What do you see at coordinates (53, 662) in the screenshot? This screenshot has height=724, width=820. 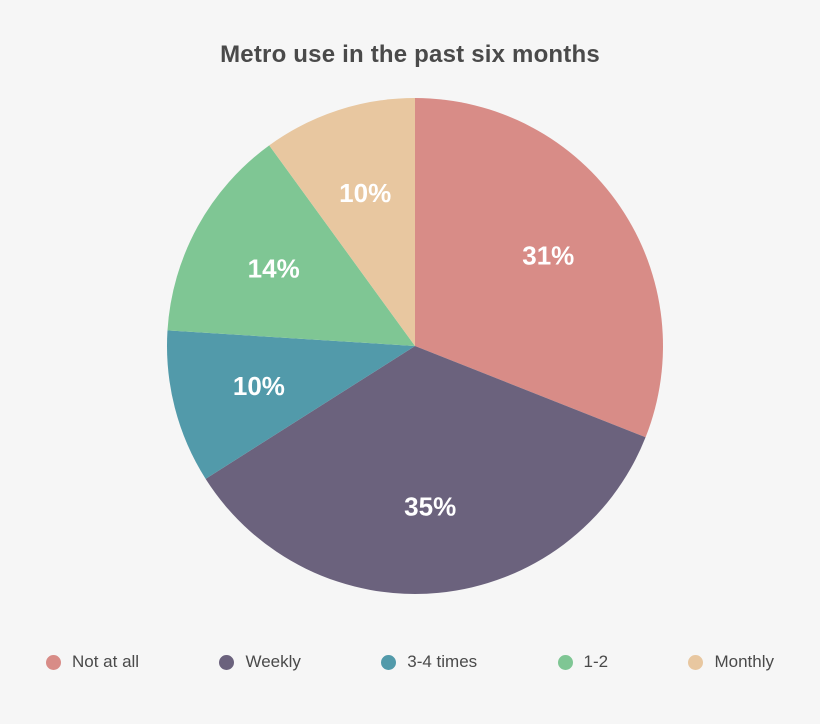 I see `legend-dot-not-at-all` at bounding box center [53, 662].